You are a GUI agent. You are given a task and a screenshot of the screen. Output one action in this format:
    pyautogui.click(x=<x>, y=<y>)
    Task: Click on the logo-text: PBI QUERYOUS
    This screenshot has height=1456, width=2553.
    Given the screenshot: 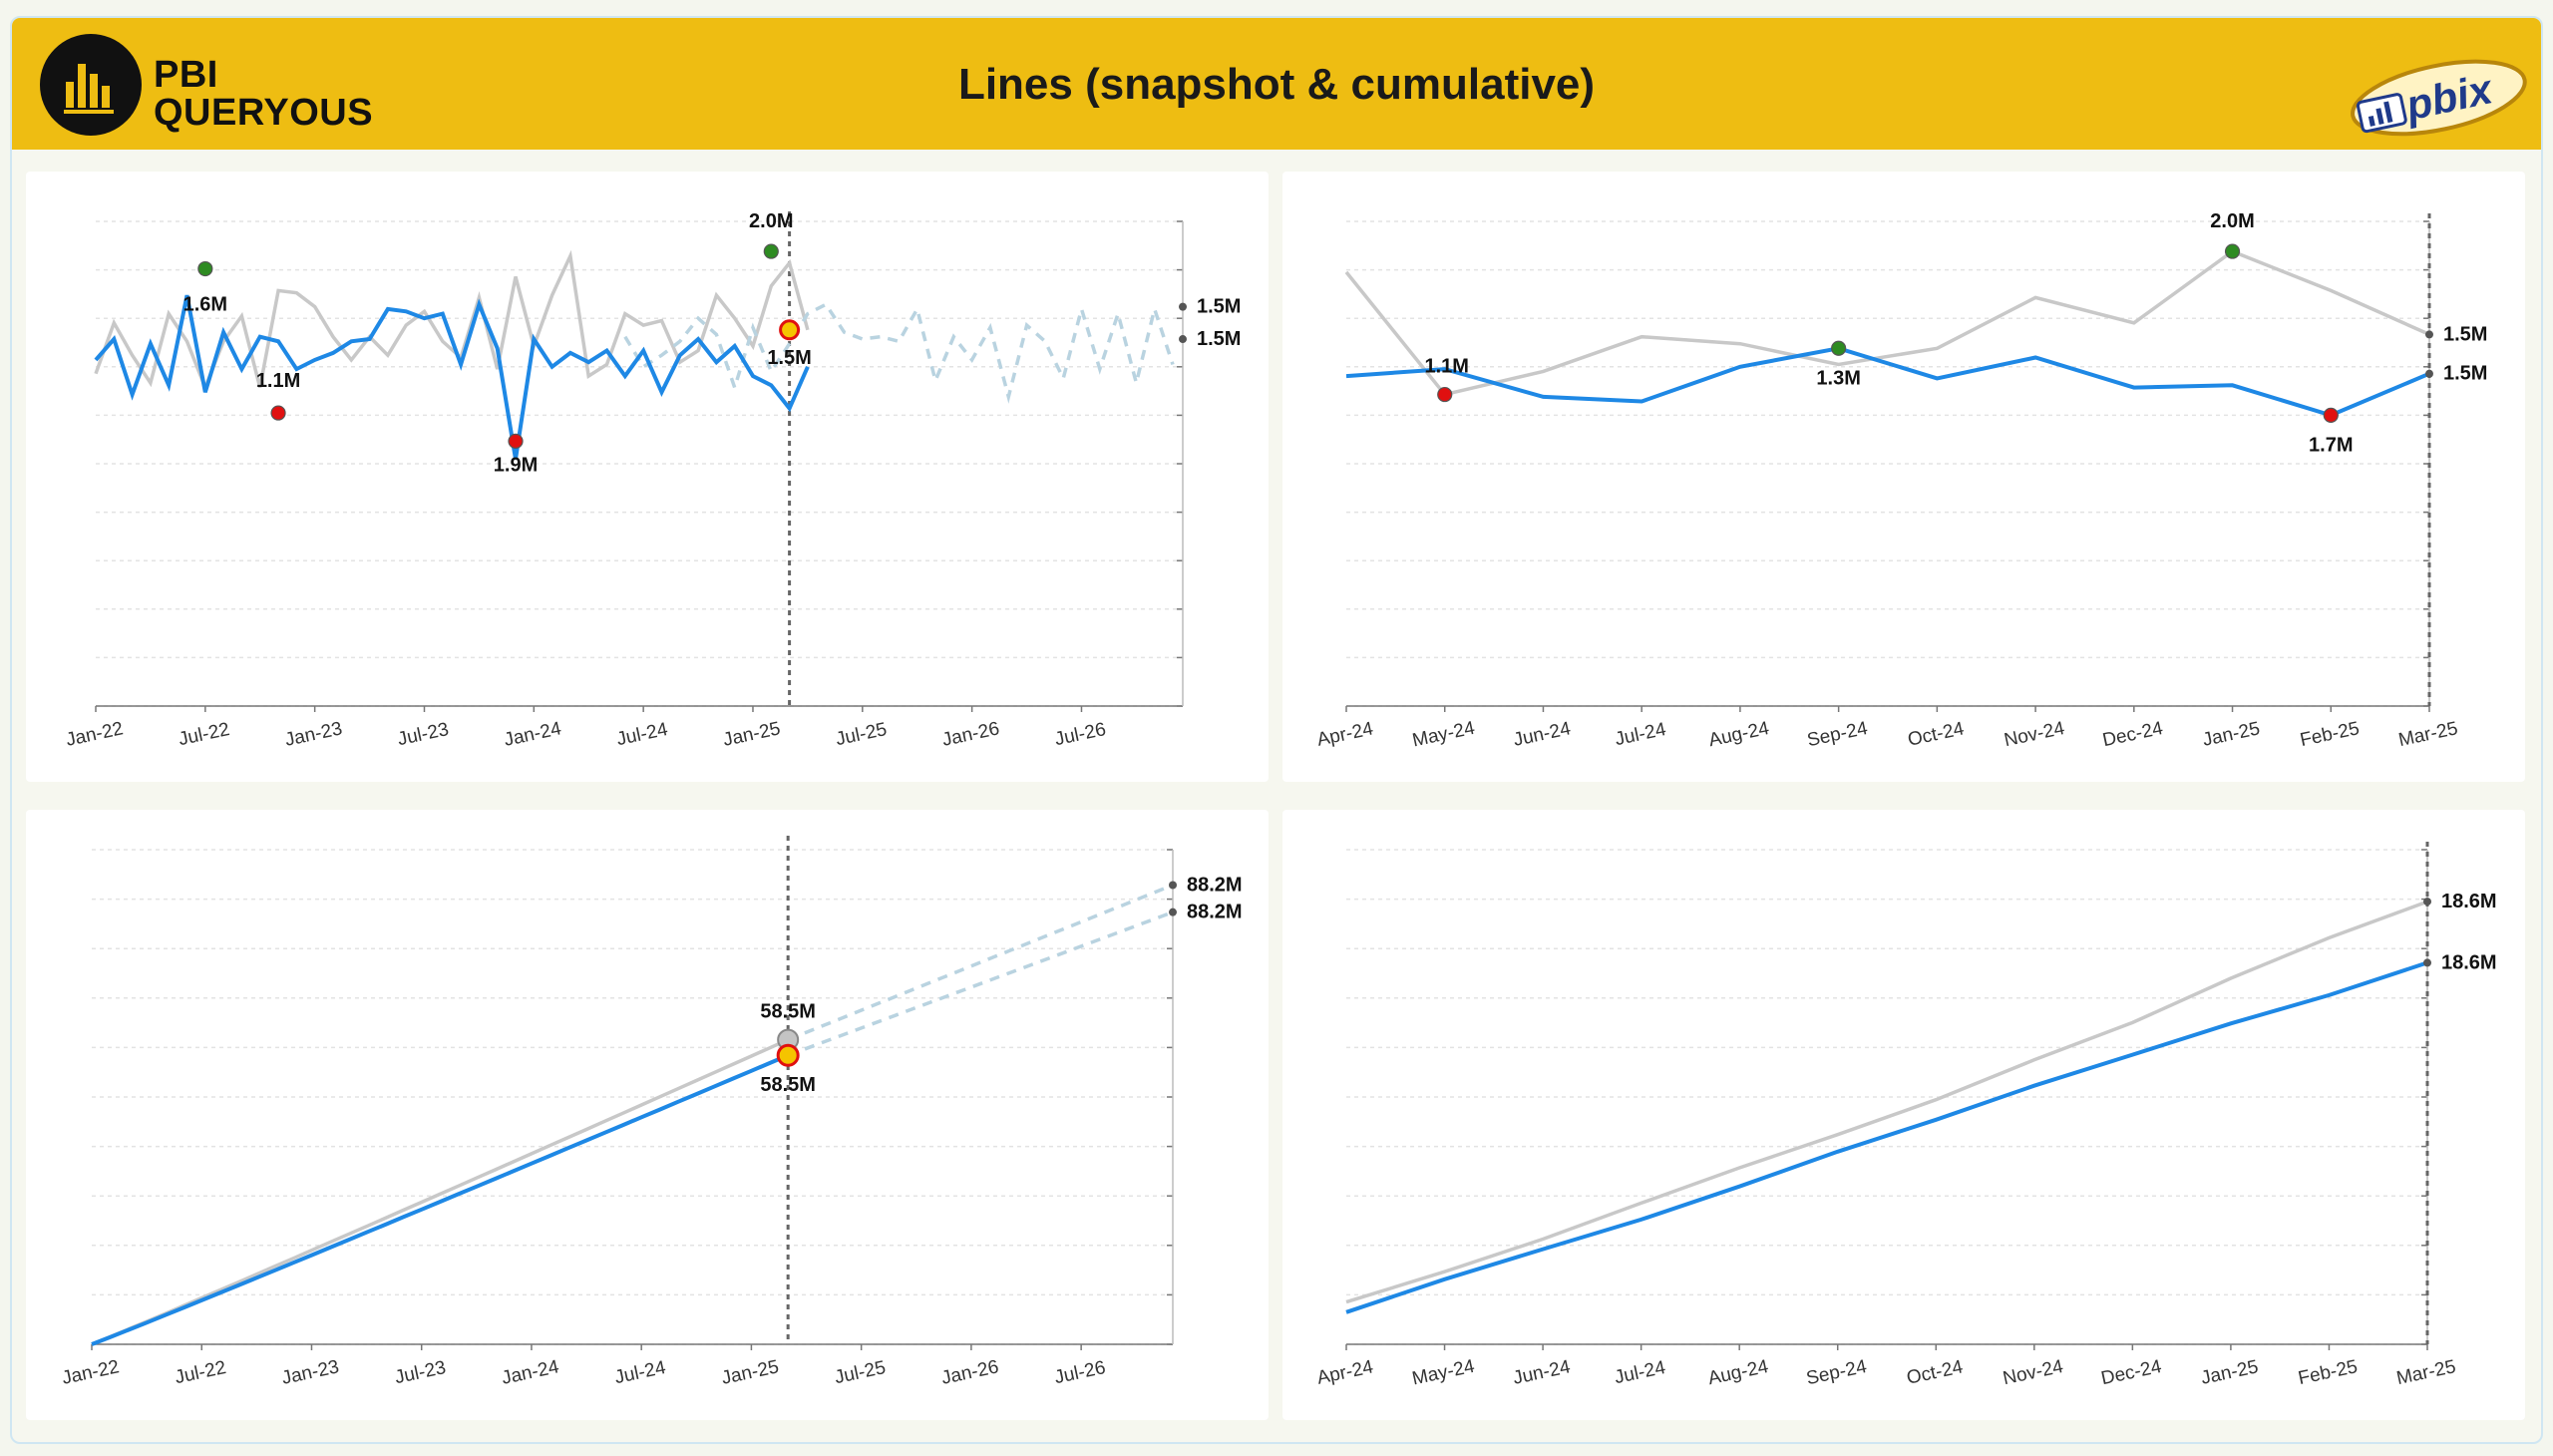 What is the action you would take?
    pyautogui.click(x=264, y=94)
    